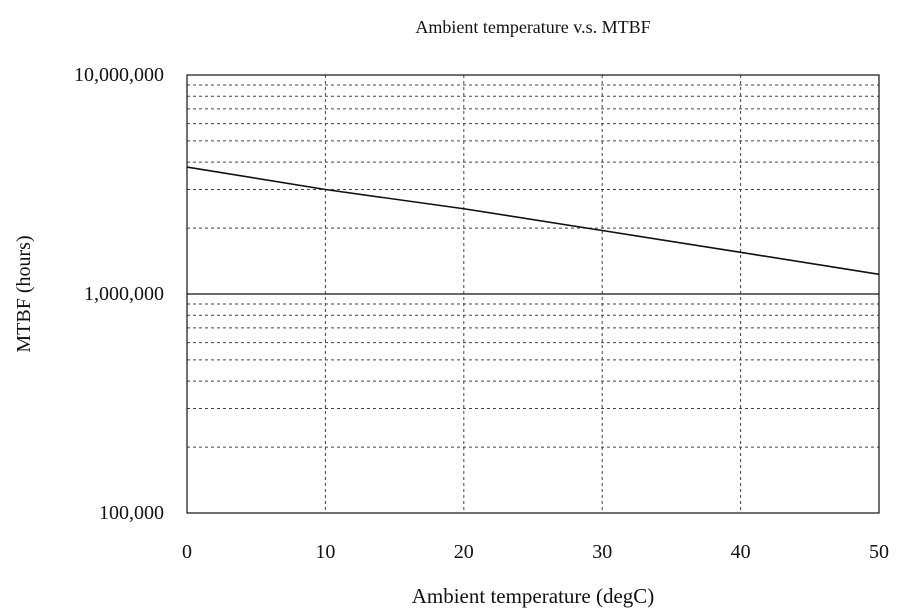 The height and width of the screenshot is (610, 909). I want to click on y-tick-label: 100,000, so click(131, 513).